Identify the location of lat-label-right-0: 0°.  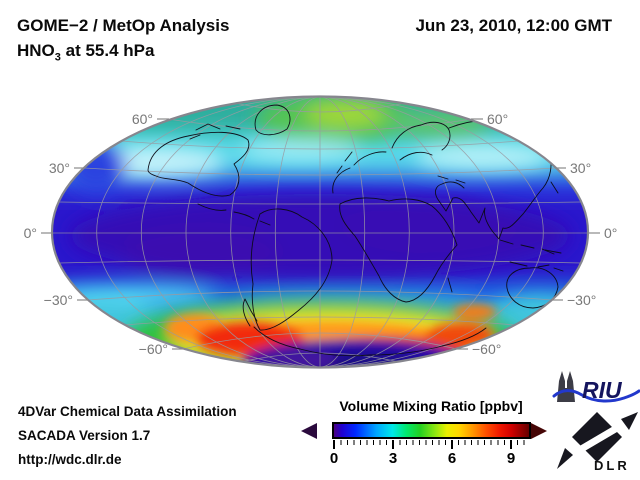
(611, 233).